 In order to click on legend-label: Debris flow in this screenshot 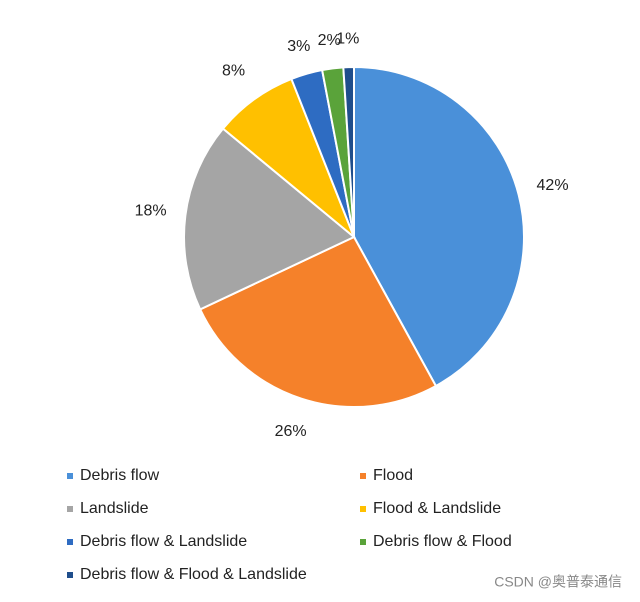, I will do `click(120, 475)`.